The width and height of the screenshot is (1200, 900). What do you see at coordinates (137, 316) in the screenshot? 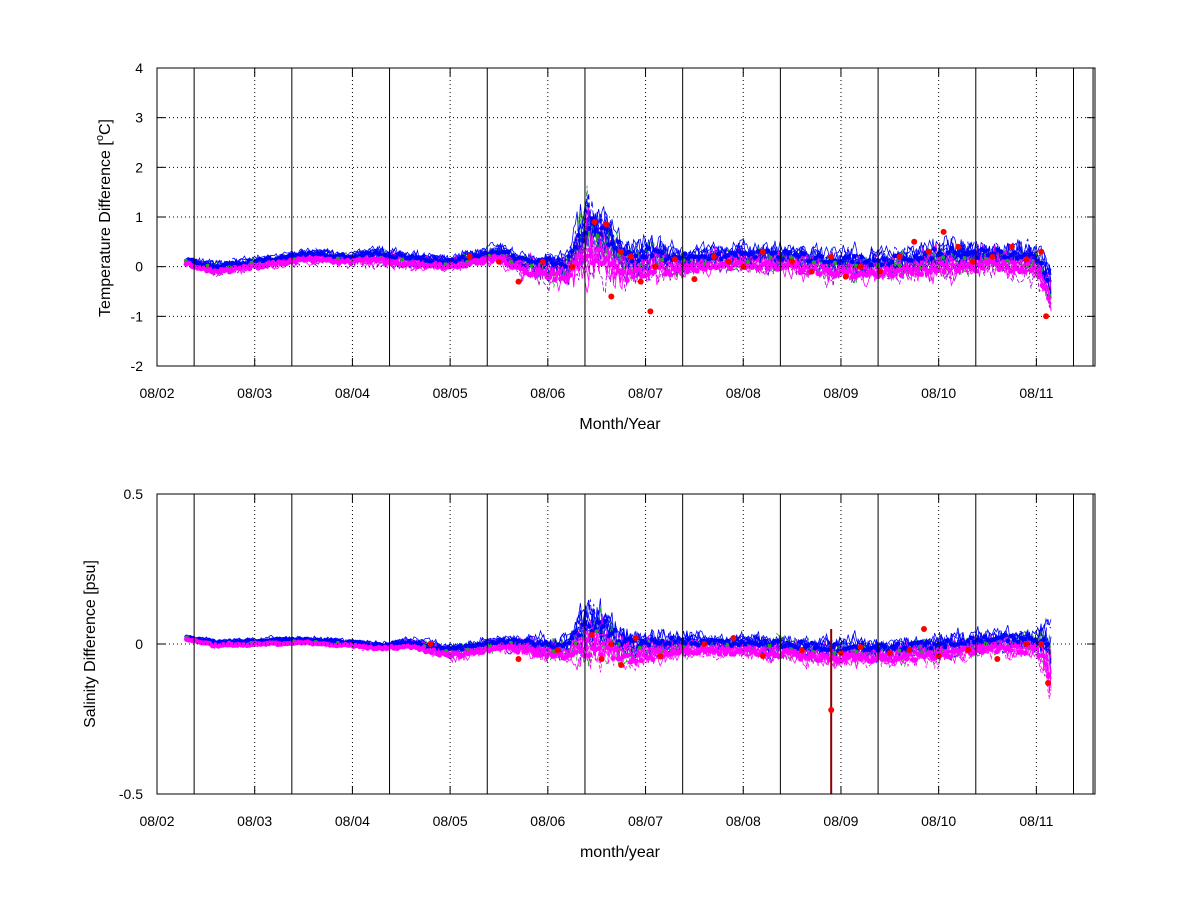
I see `temperature-ytick-label: -1` at bounding box center [137, 316].